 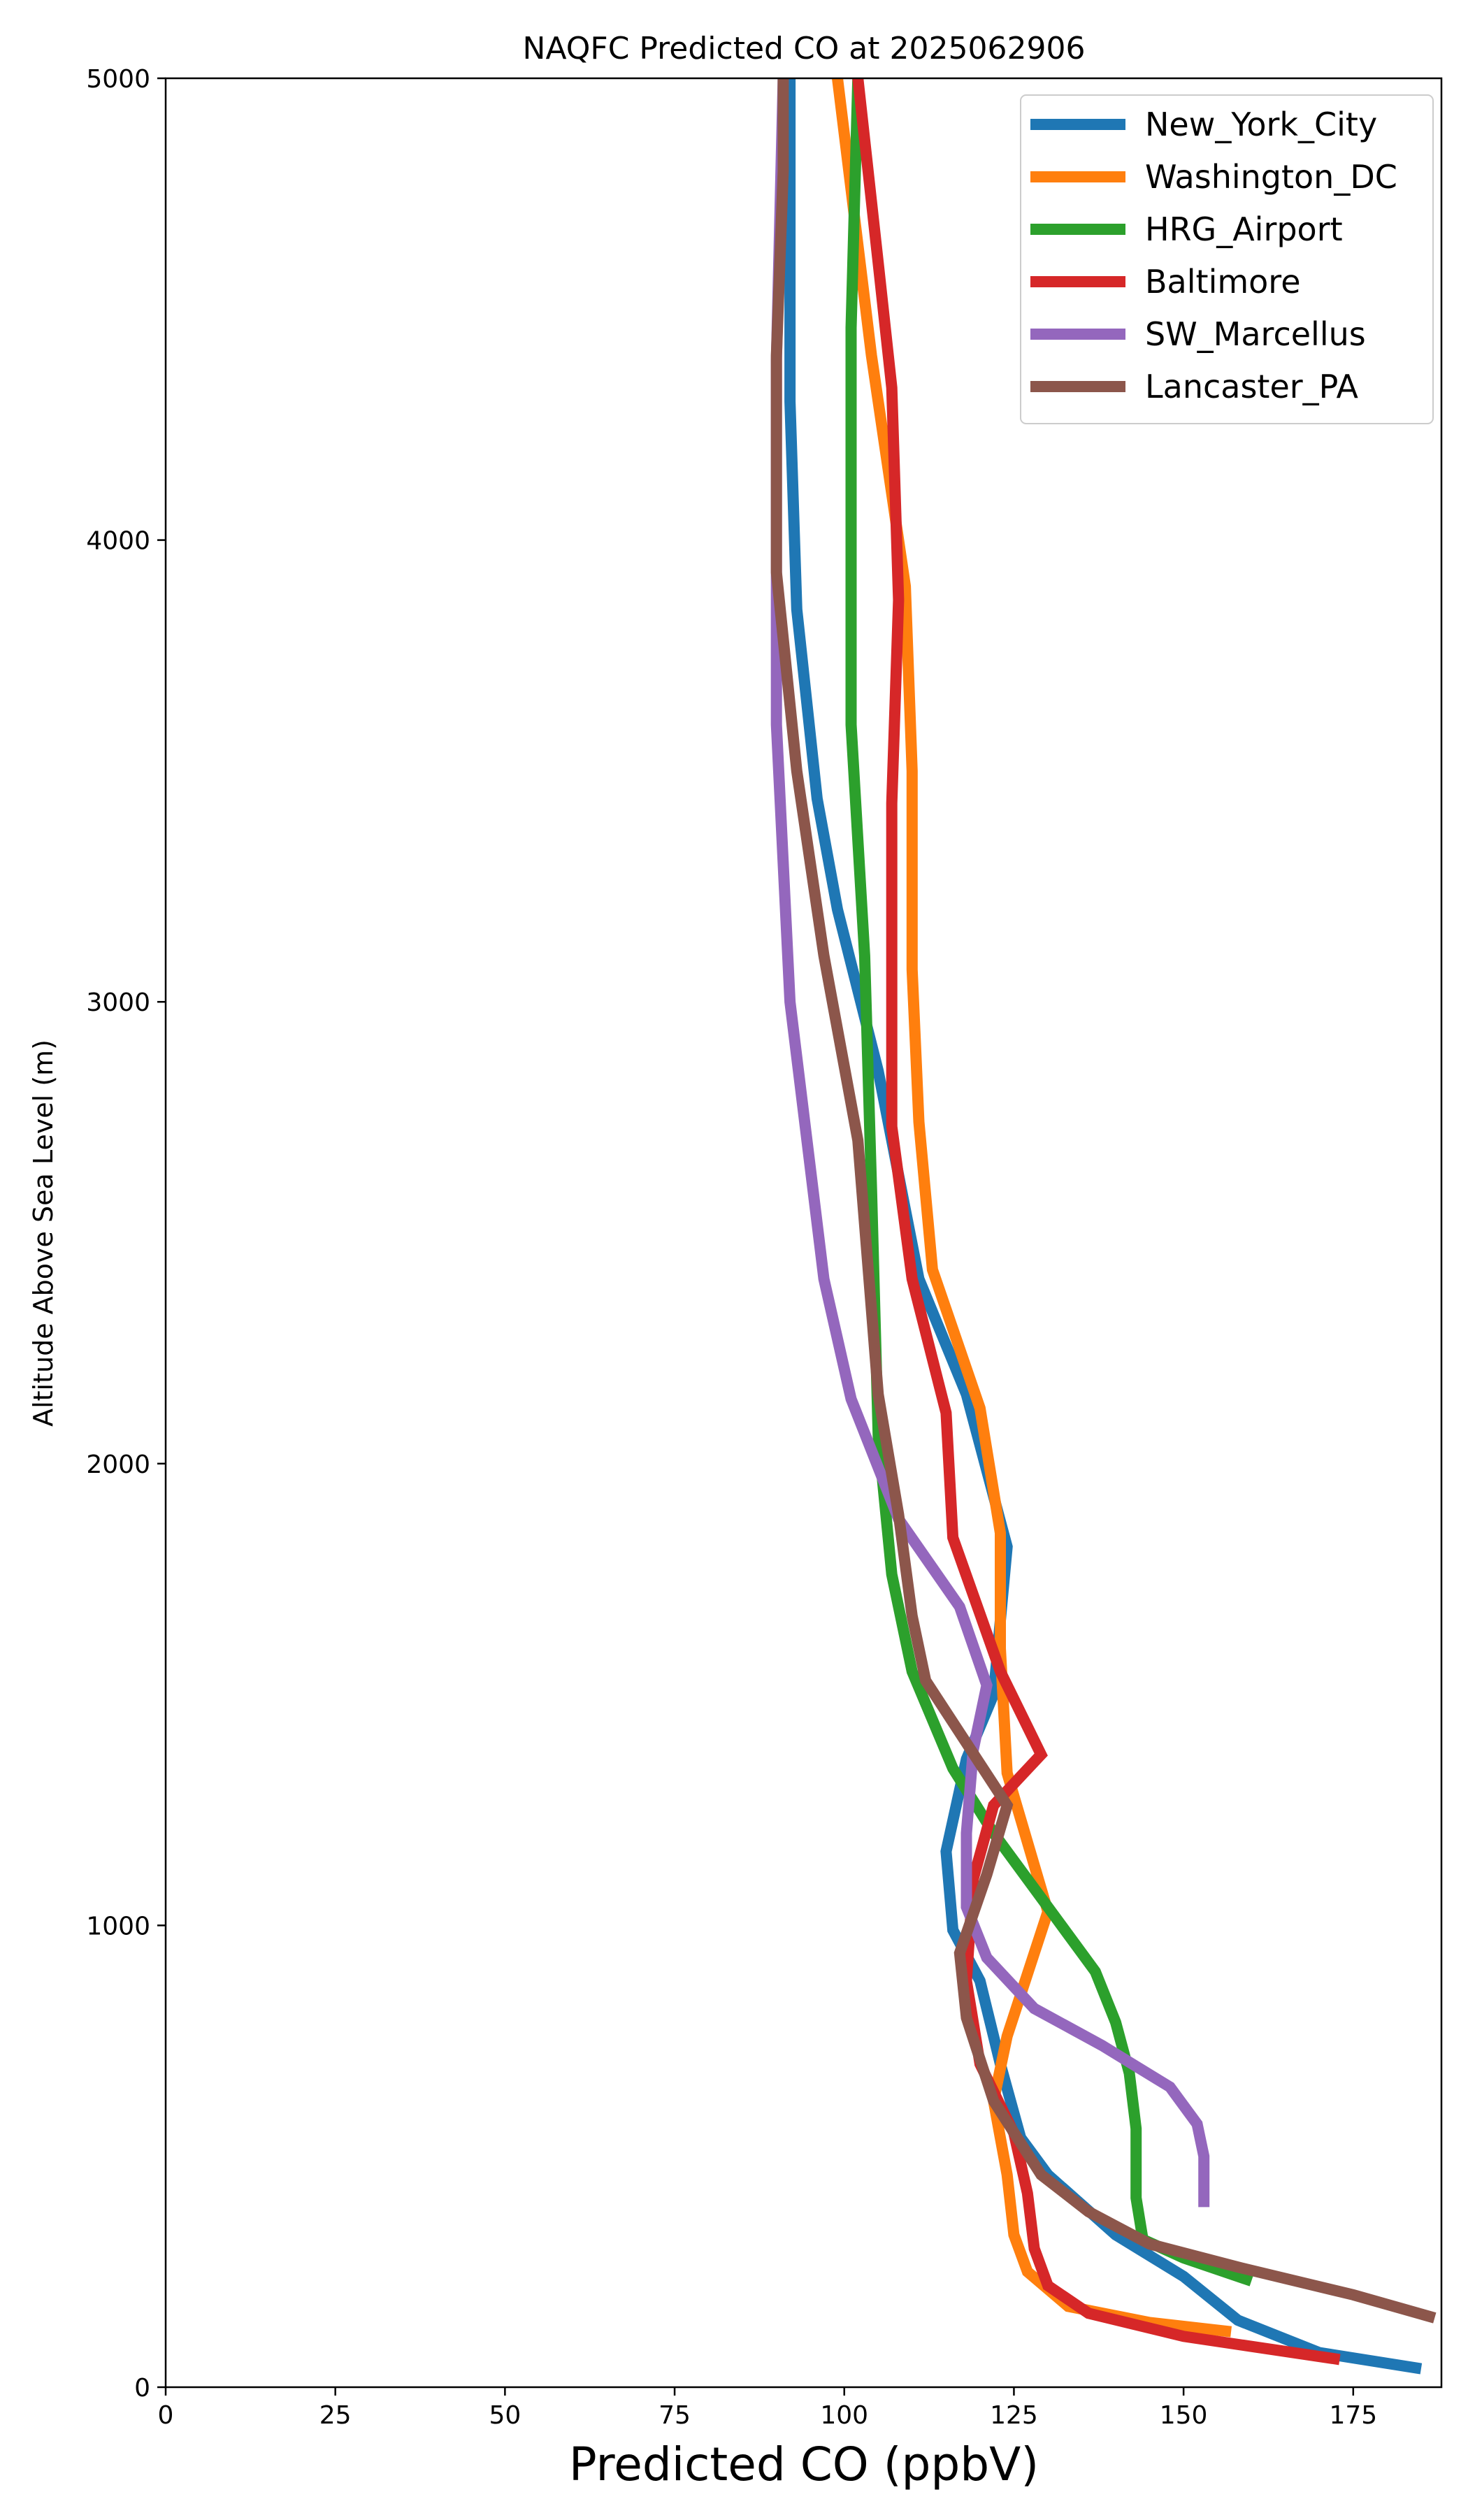 What do you see at coordinates (166, 2415) in the screenshot?
I see `x-tick-label: 0` at bounding box center [166, 2415].